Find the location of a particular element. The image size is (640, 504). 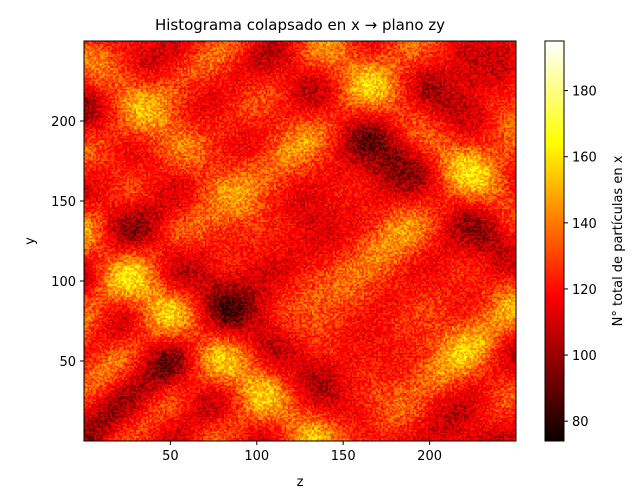

colorbar-label: N° total de partículas en x is located at coordinates (618, 240).